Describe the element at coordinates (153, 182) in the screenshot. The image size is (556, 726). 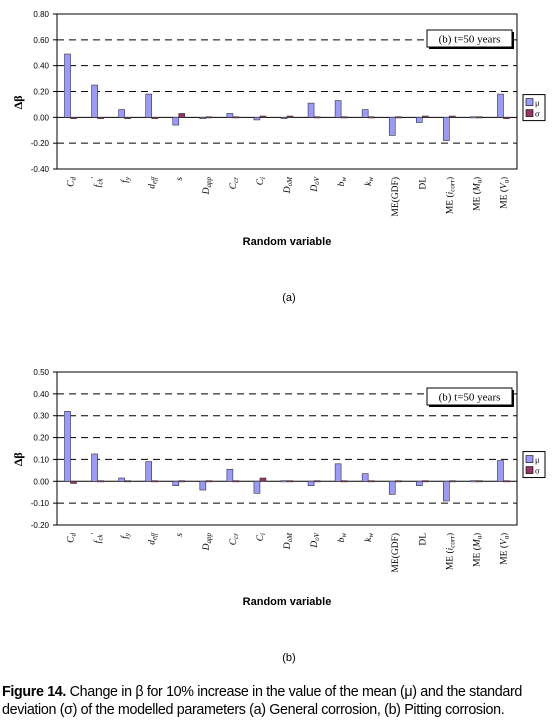
I see `x-tick-label: deff` at that location.